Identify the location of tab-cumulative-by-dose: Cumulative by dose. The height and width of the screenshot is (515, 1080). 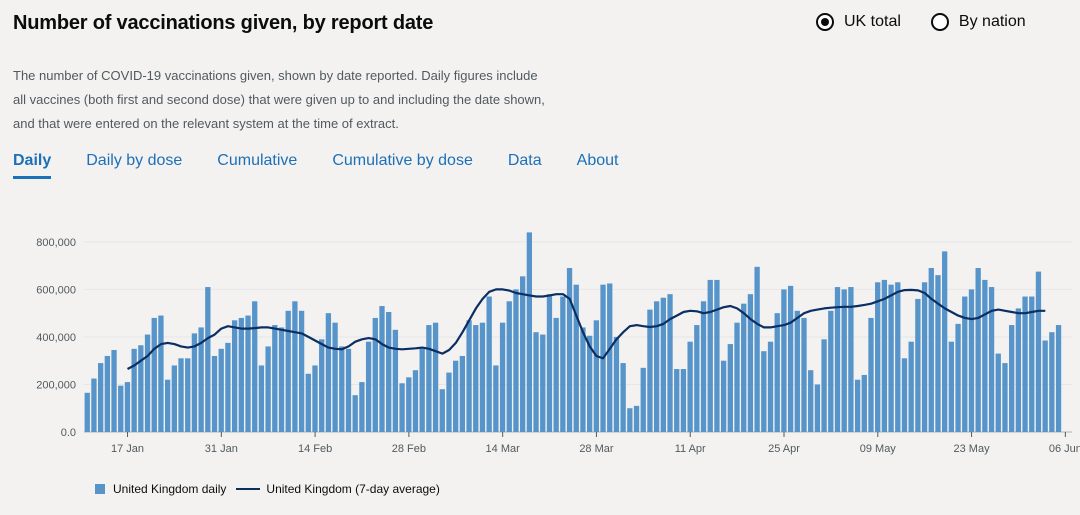
(402, 160).